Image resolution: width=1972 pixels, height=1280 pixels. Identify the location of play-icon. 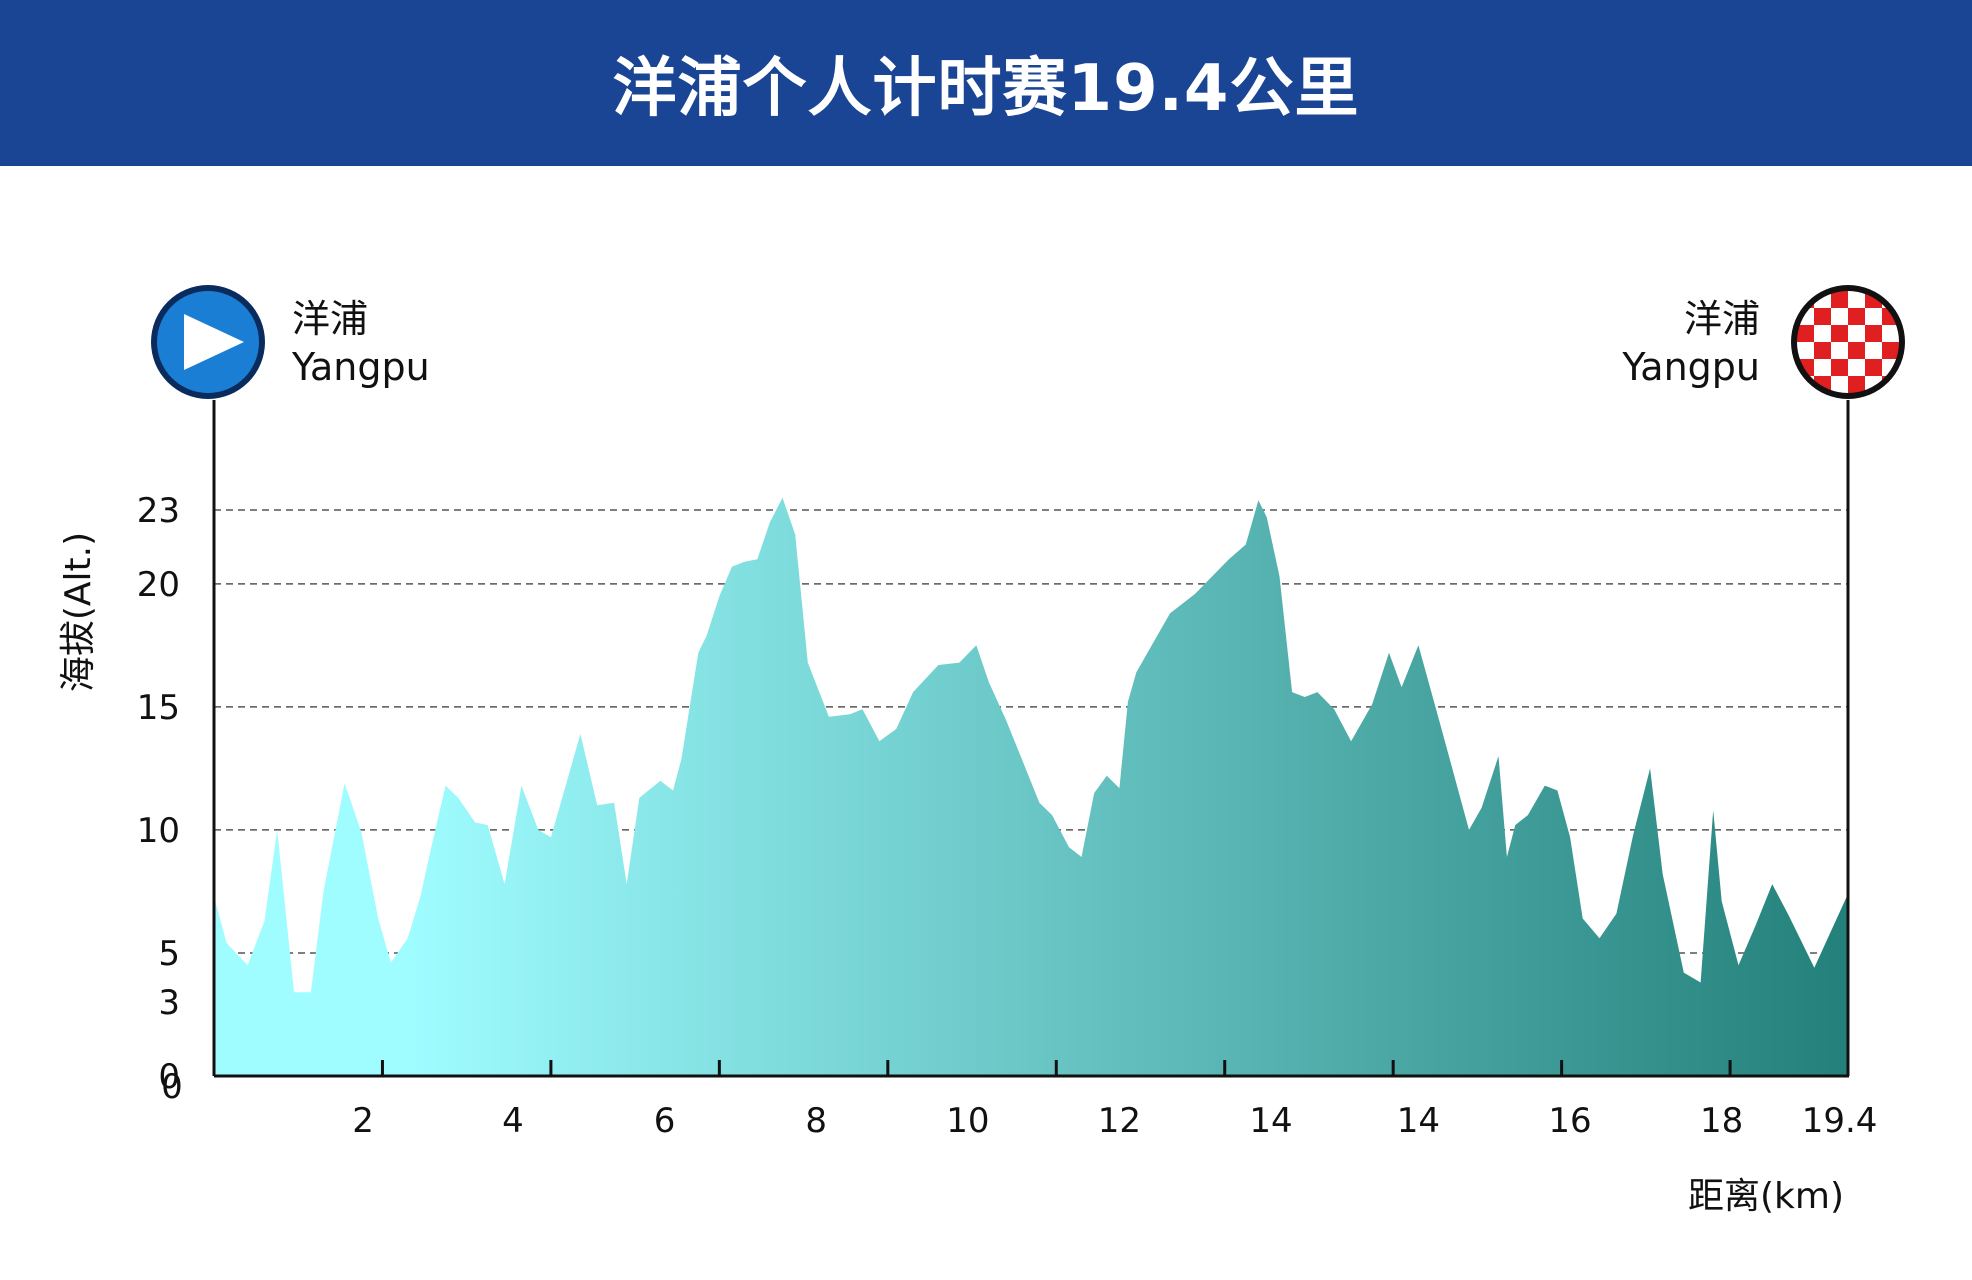
(214, 342).